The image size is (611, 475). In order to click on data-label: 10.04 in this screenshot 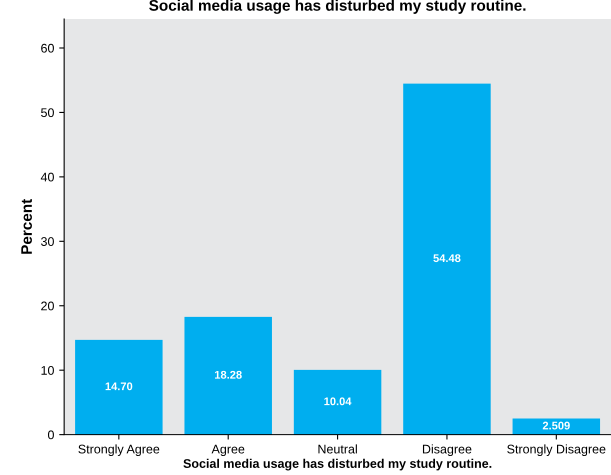, I will do `click(338, 401)`.